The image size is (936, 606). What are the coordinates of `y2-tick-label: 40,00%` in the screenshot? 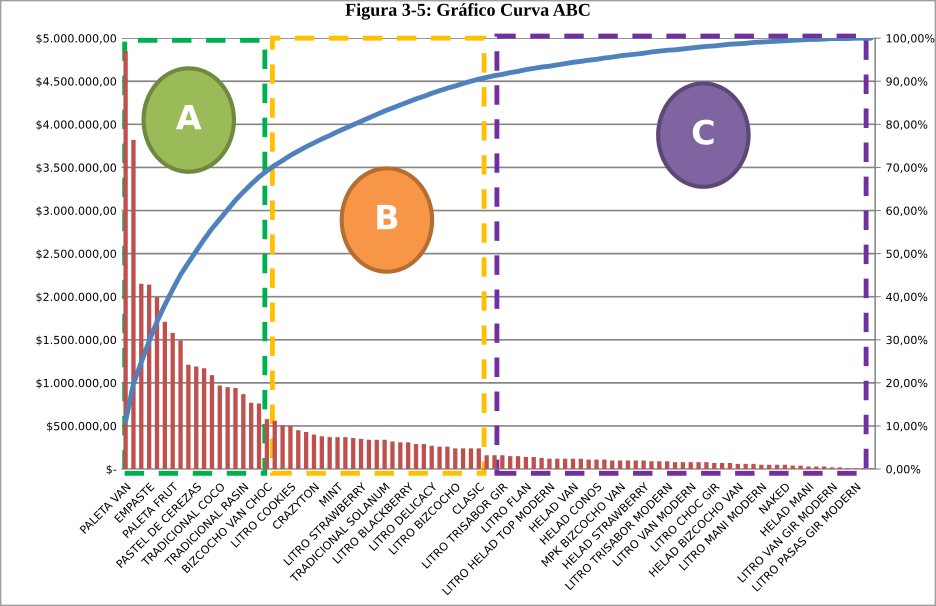 It's located at (907, 297).